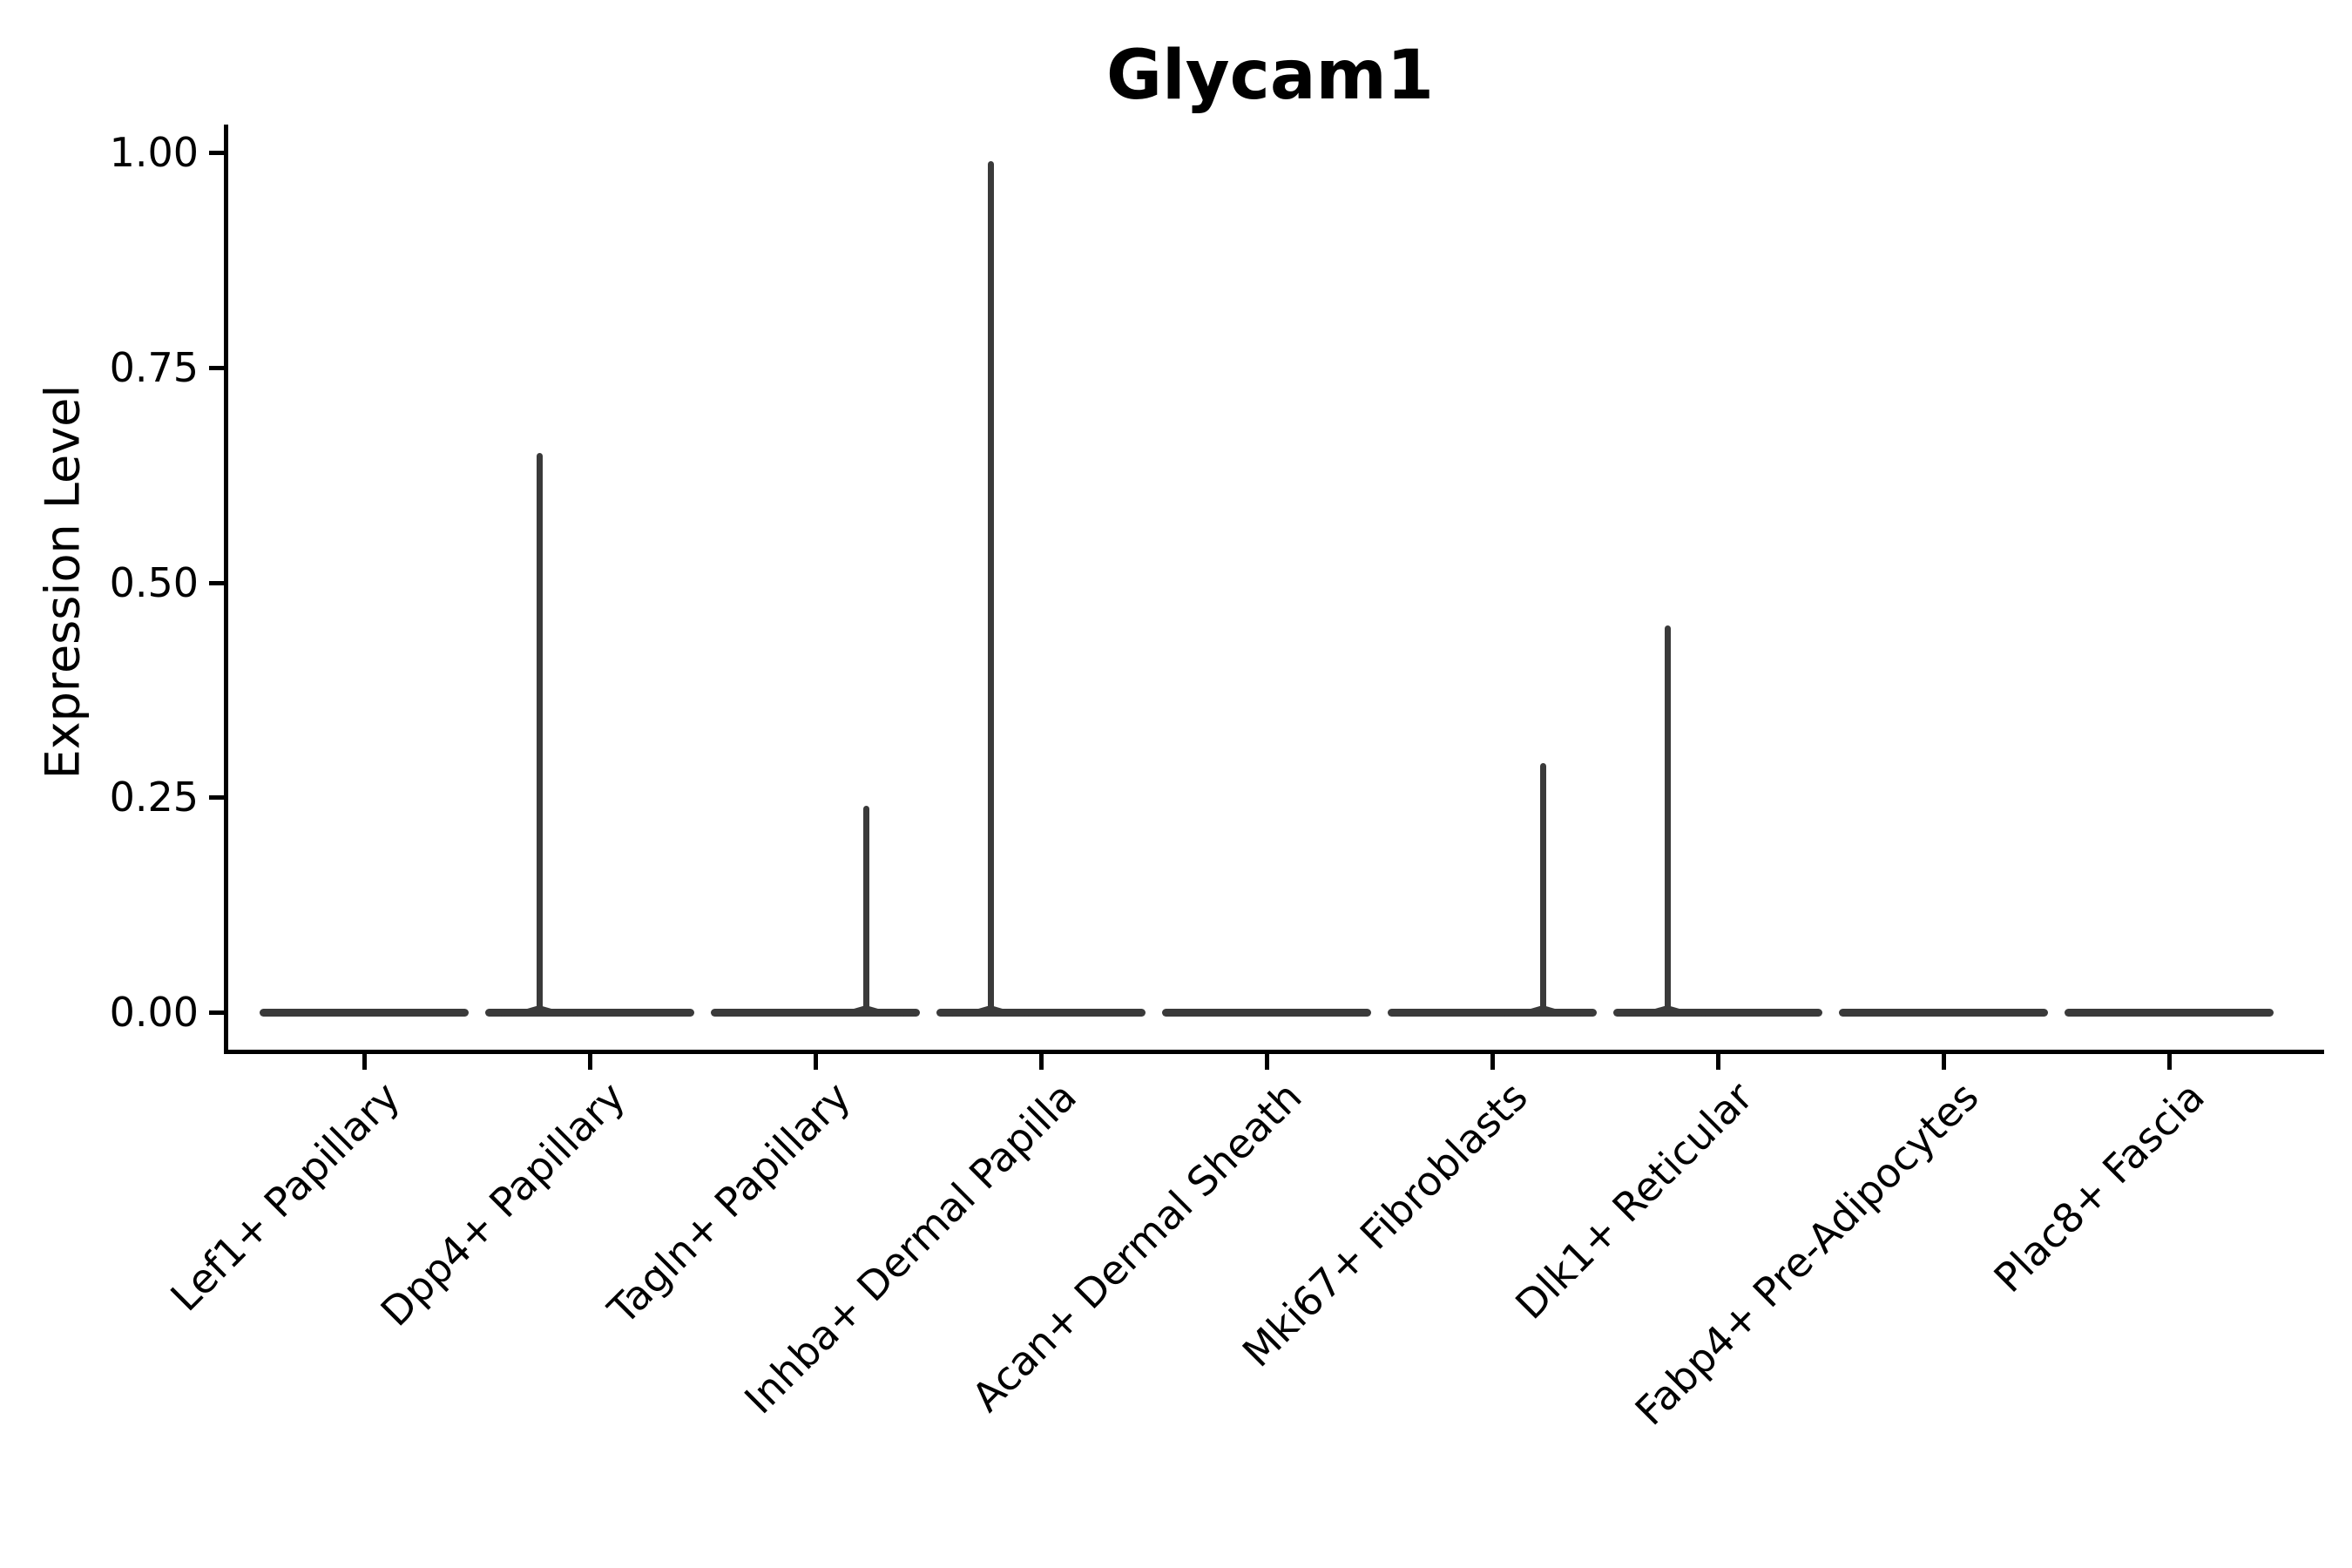 This screenshot has width=2352, height=1568. Describe the element at coordinates (154, 367) in the screenshot. I see `y-tick-label: 0.75` at that location.